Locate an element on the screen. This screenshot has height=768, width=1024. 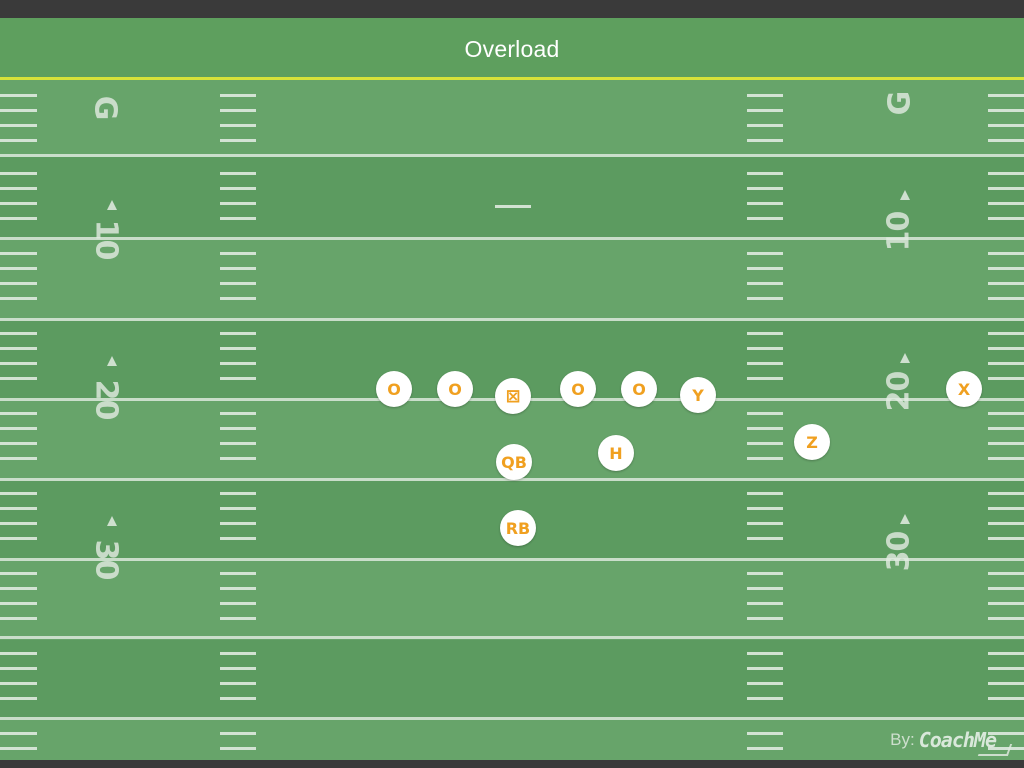
player-y-tight-end: Y is located at coordinates (698, 395).